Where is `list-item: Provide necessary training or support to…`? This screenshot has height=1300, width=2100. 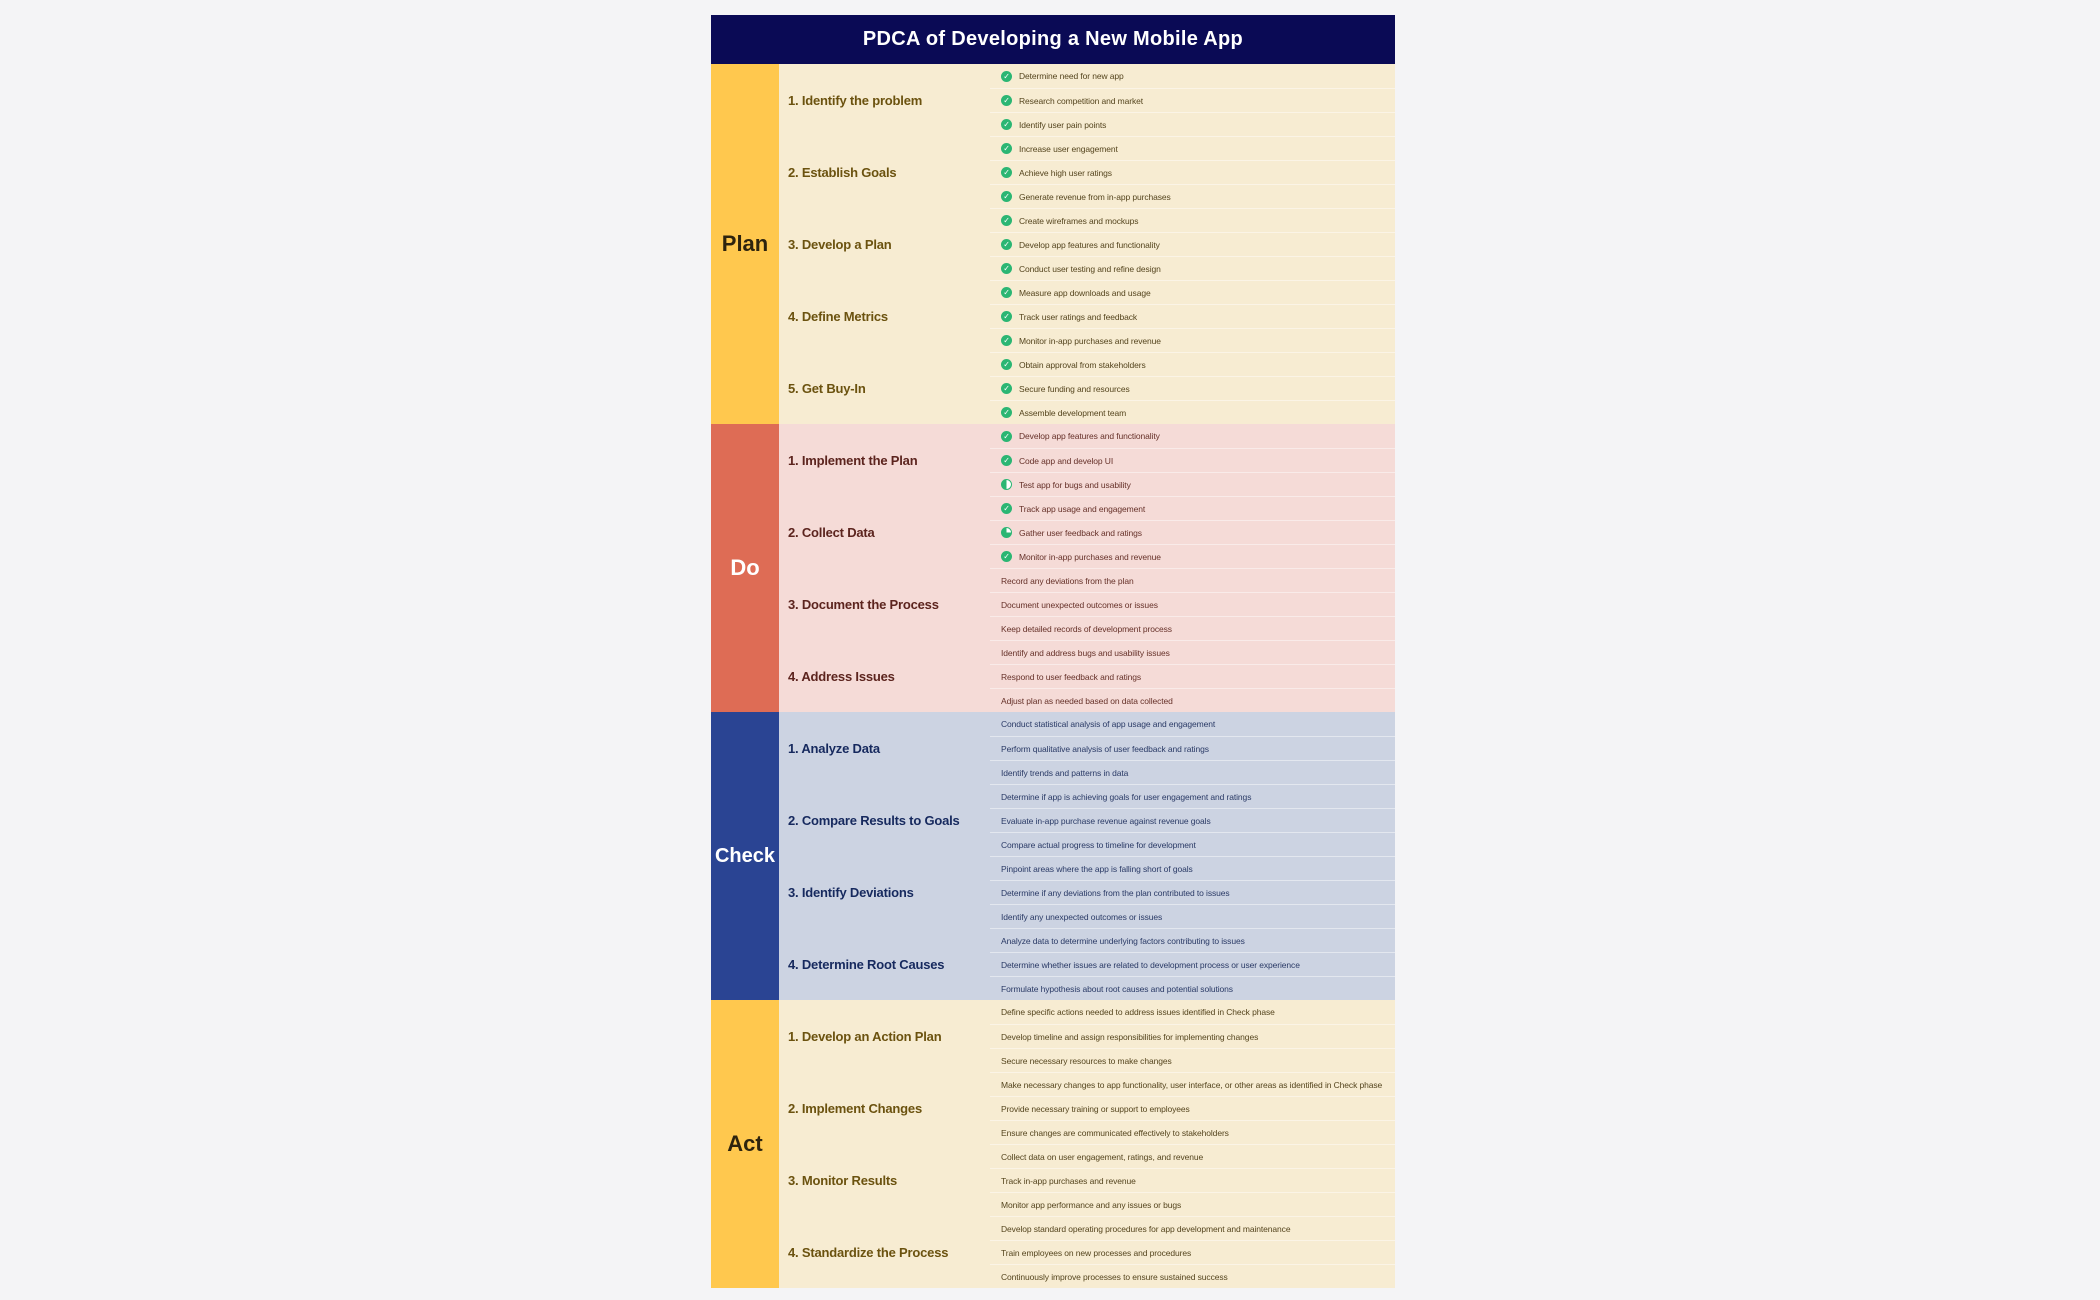
list-item: Provide necessary training or support to… is located at coordinates (1192, 1108).